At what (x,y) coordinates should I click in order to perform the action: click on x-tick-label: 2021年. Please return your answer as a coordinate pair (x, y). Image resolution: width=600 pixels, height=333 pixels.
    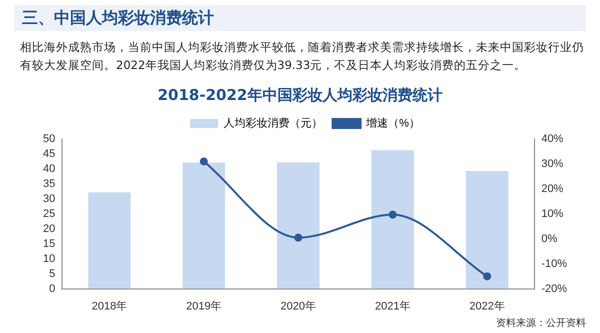
    Looking at the image, I should click on (392, 306).